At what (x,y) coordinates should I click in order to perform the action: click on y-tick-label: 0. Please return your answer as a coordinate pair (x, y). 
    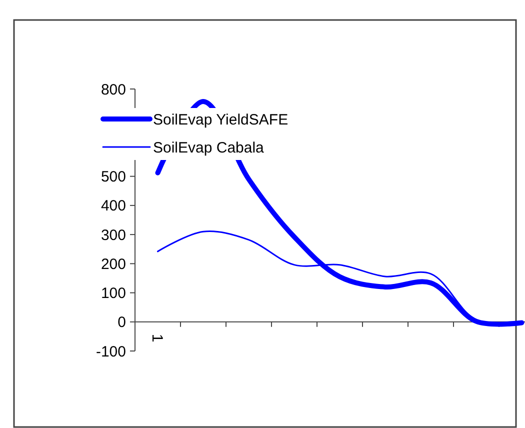
    Looking at the image, I should click on (122, 323).